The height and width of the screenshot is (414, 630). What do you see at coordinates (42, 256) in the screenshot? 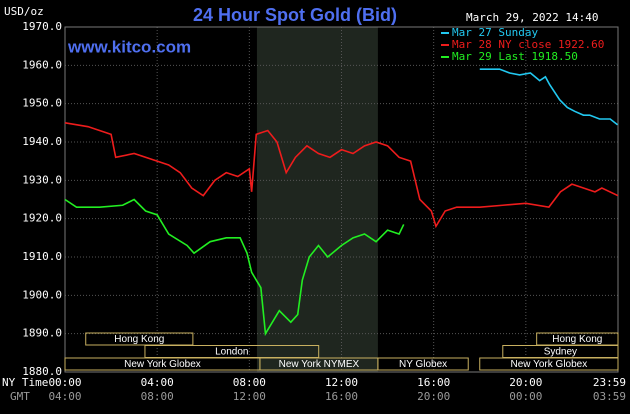
I see `y-tick-label: 1910.0` at bounding box center [42, 256].